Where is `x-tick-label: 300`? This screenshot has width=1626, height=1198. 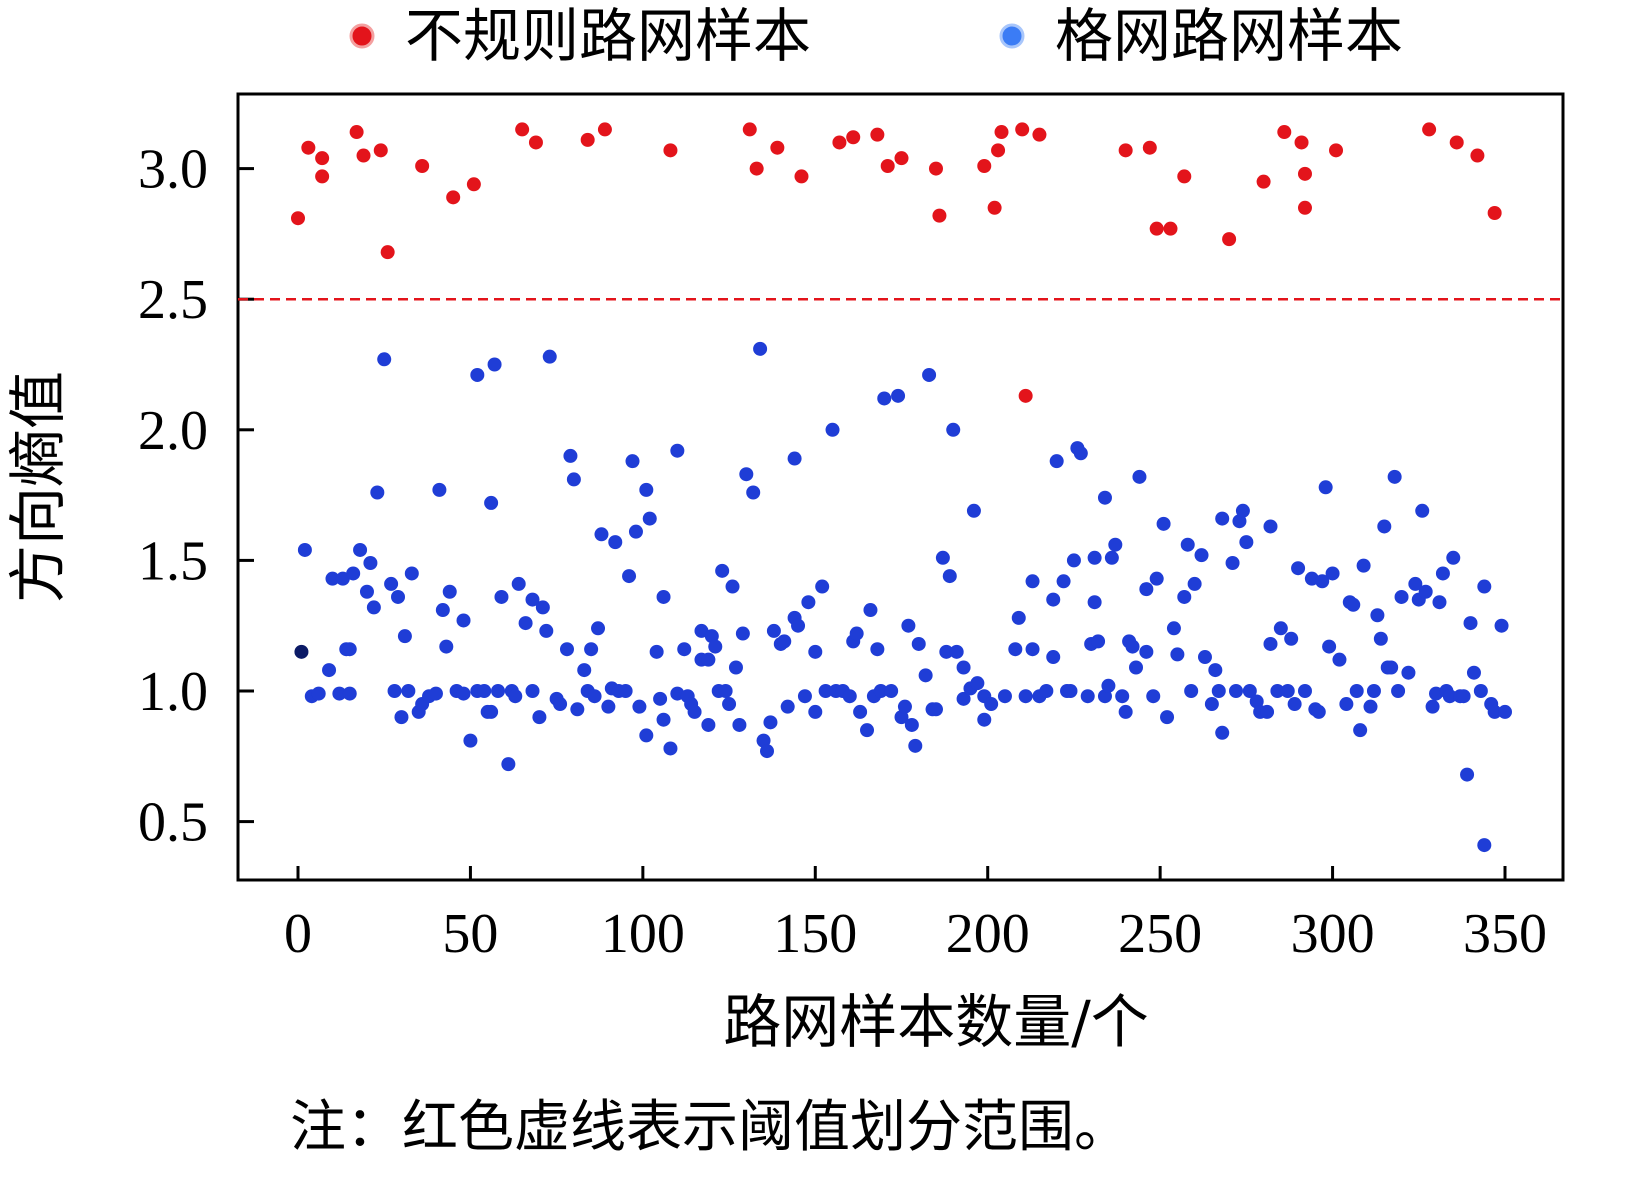
x-tick-label: 300 is located at coordinates (1333, 934).